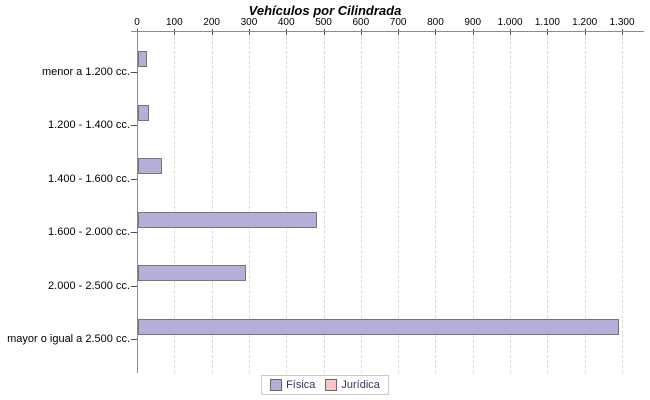 This screenshot has width=650, height=400. I want to click on category-label: 1.200 - 1.400 cc., so click(89, 125).